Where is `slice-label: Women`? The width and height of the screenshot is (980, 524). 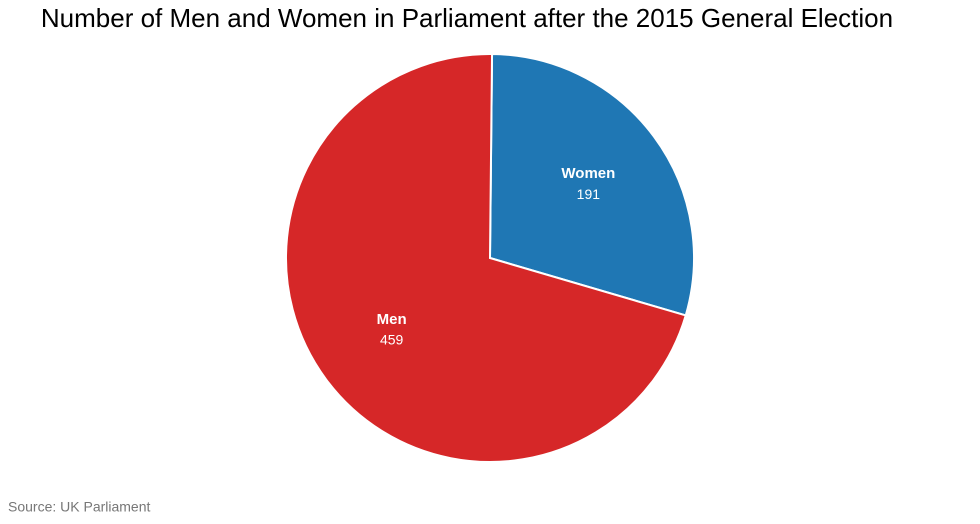 slice-label: Women is located at coordinates (588, 173).